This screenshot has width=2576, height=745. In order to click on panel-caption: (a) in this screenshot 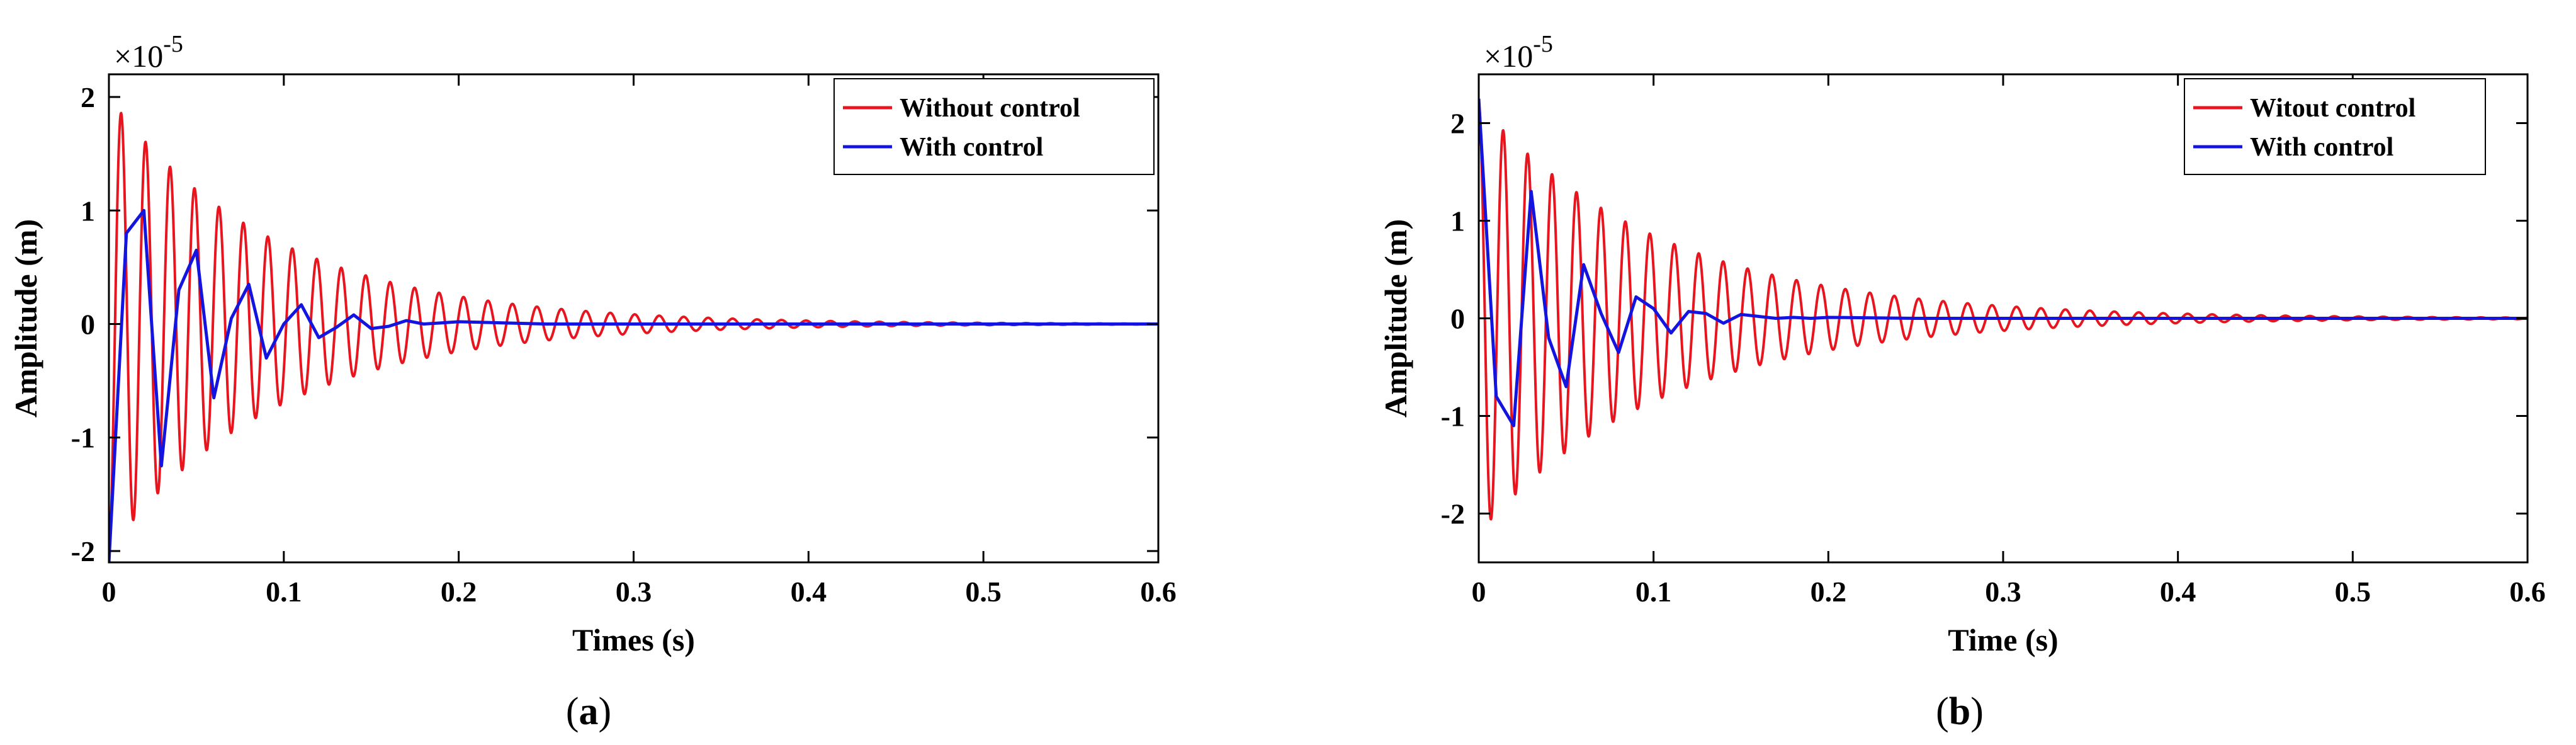, I will do `click(588, 711)`.